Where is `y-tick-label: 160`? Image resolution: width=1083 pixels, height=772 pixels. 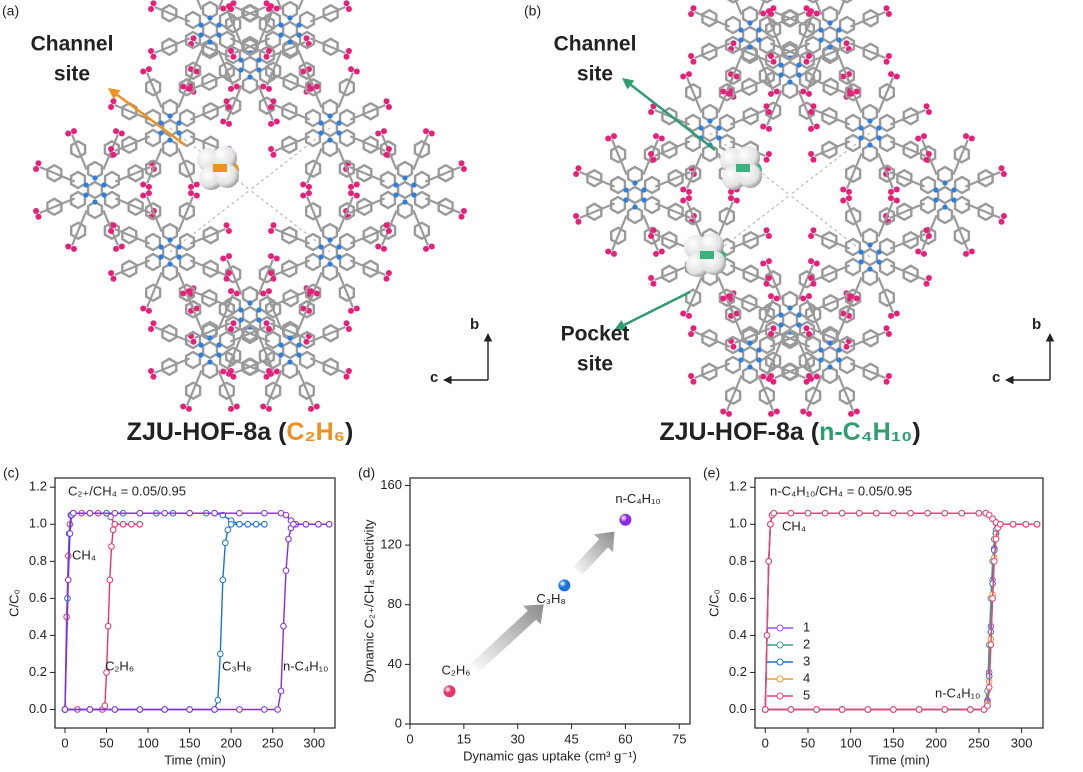
y-tick-label: 160 is located at coordinates (391, 484).